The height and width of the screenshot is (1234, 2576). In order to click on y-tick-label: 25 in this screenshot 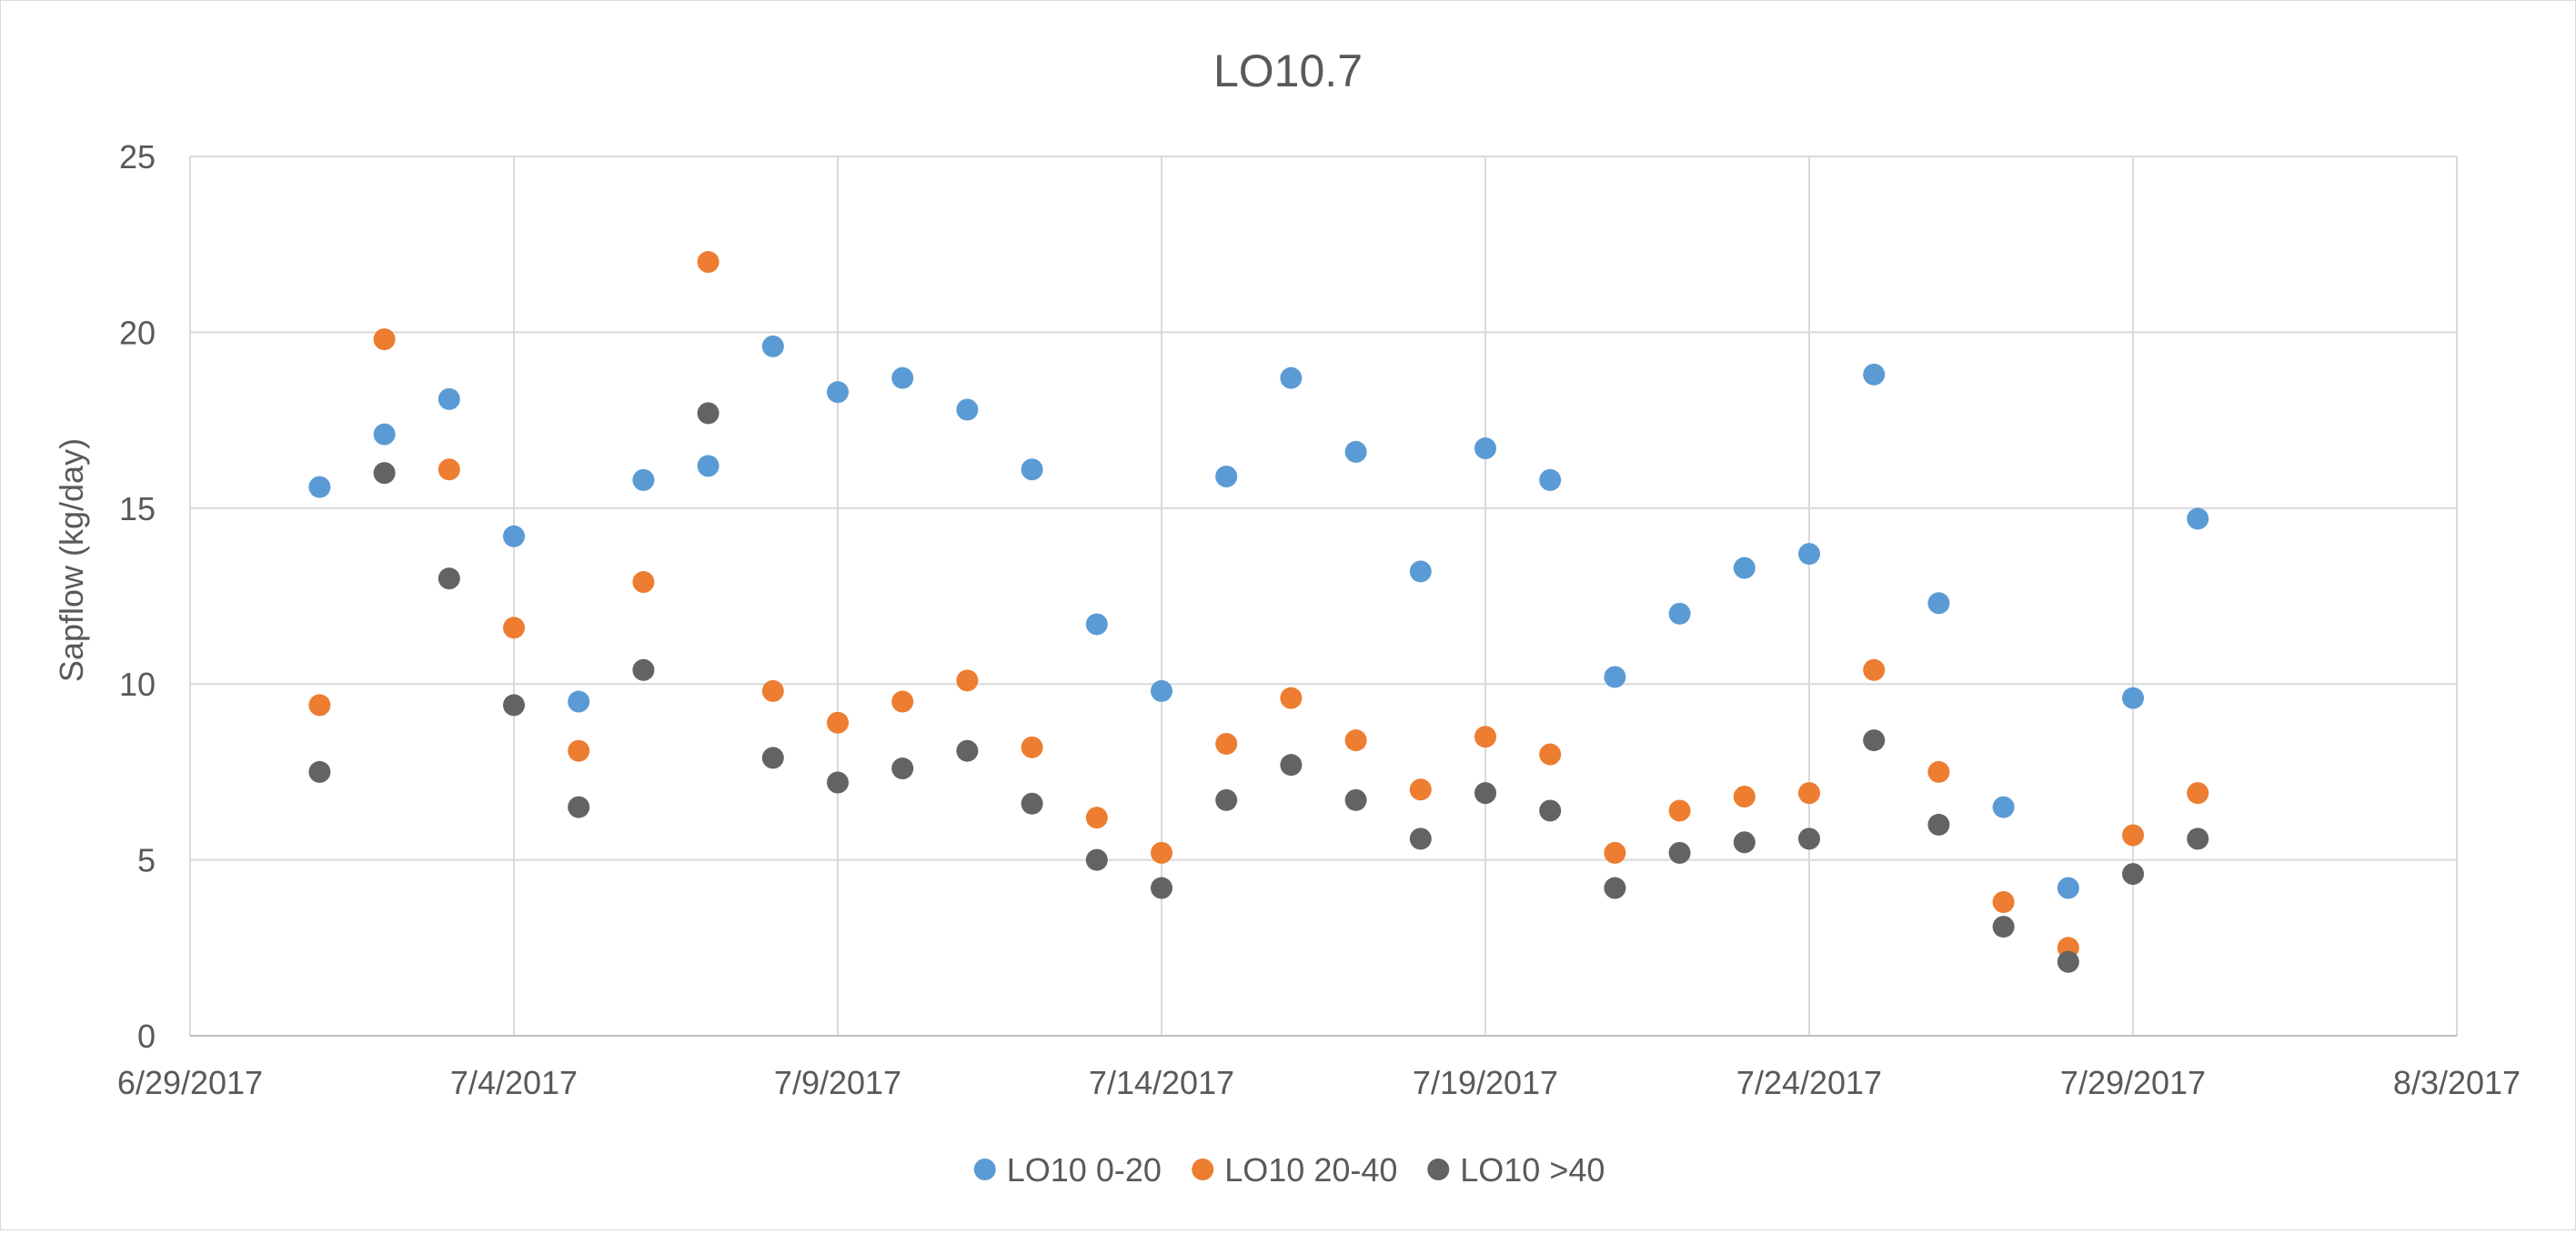, I will do `click(137, 157)`.